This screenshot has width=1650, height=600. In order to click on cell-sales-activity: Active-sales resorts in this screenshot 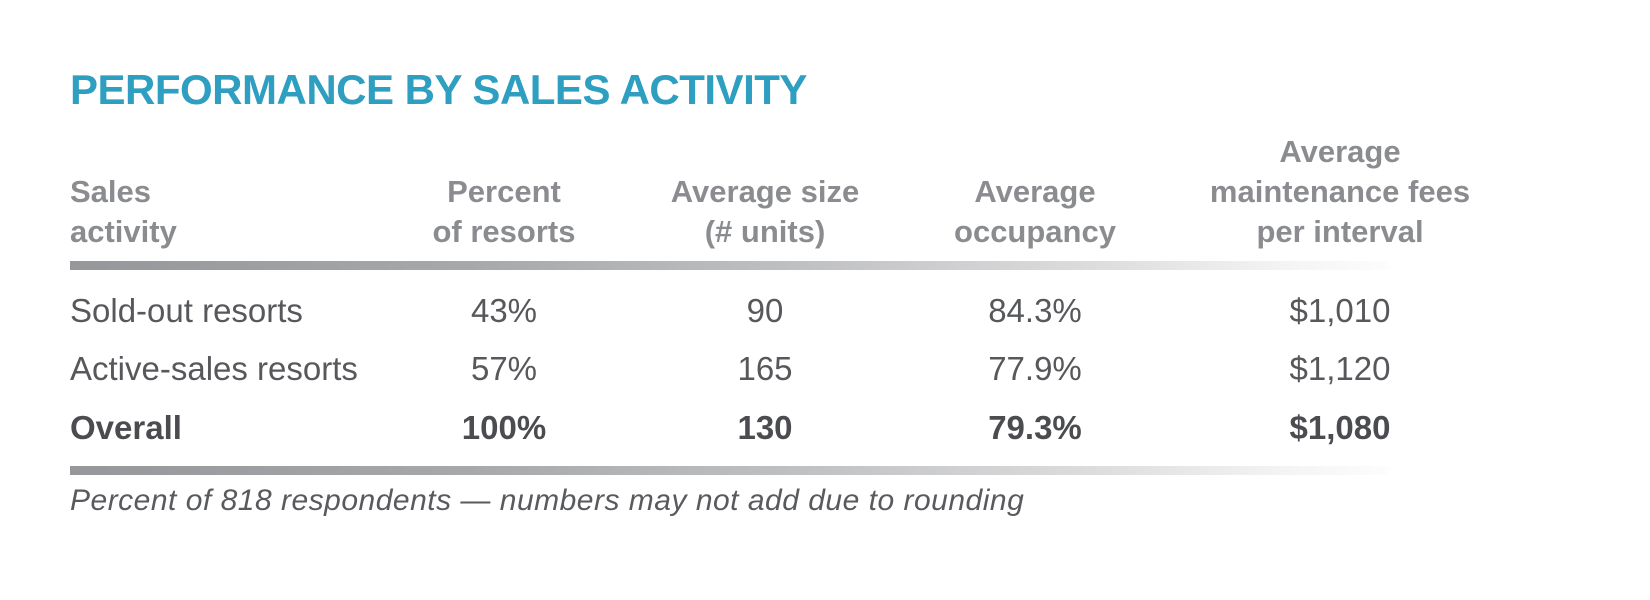, I will do `click(214, 368)`.